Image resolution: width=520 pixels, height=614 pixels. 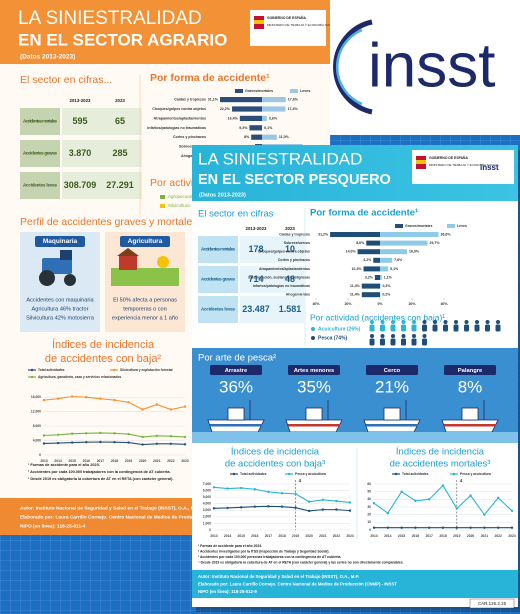 I want to click on insst-logo: insst, so click(x=425, y=67).